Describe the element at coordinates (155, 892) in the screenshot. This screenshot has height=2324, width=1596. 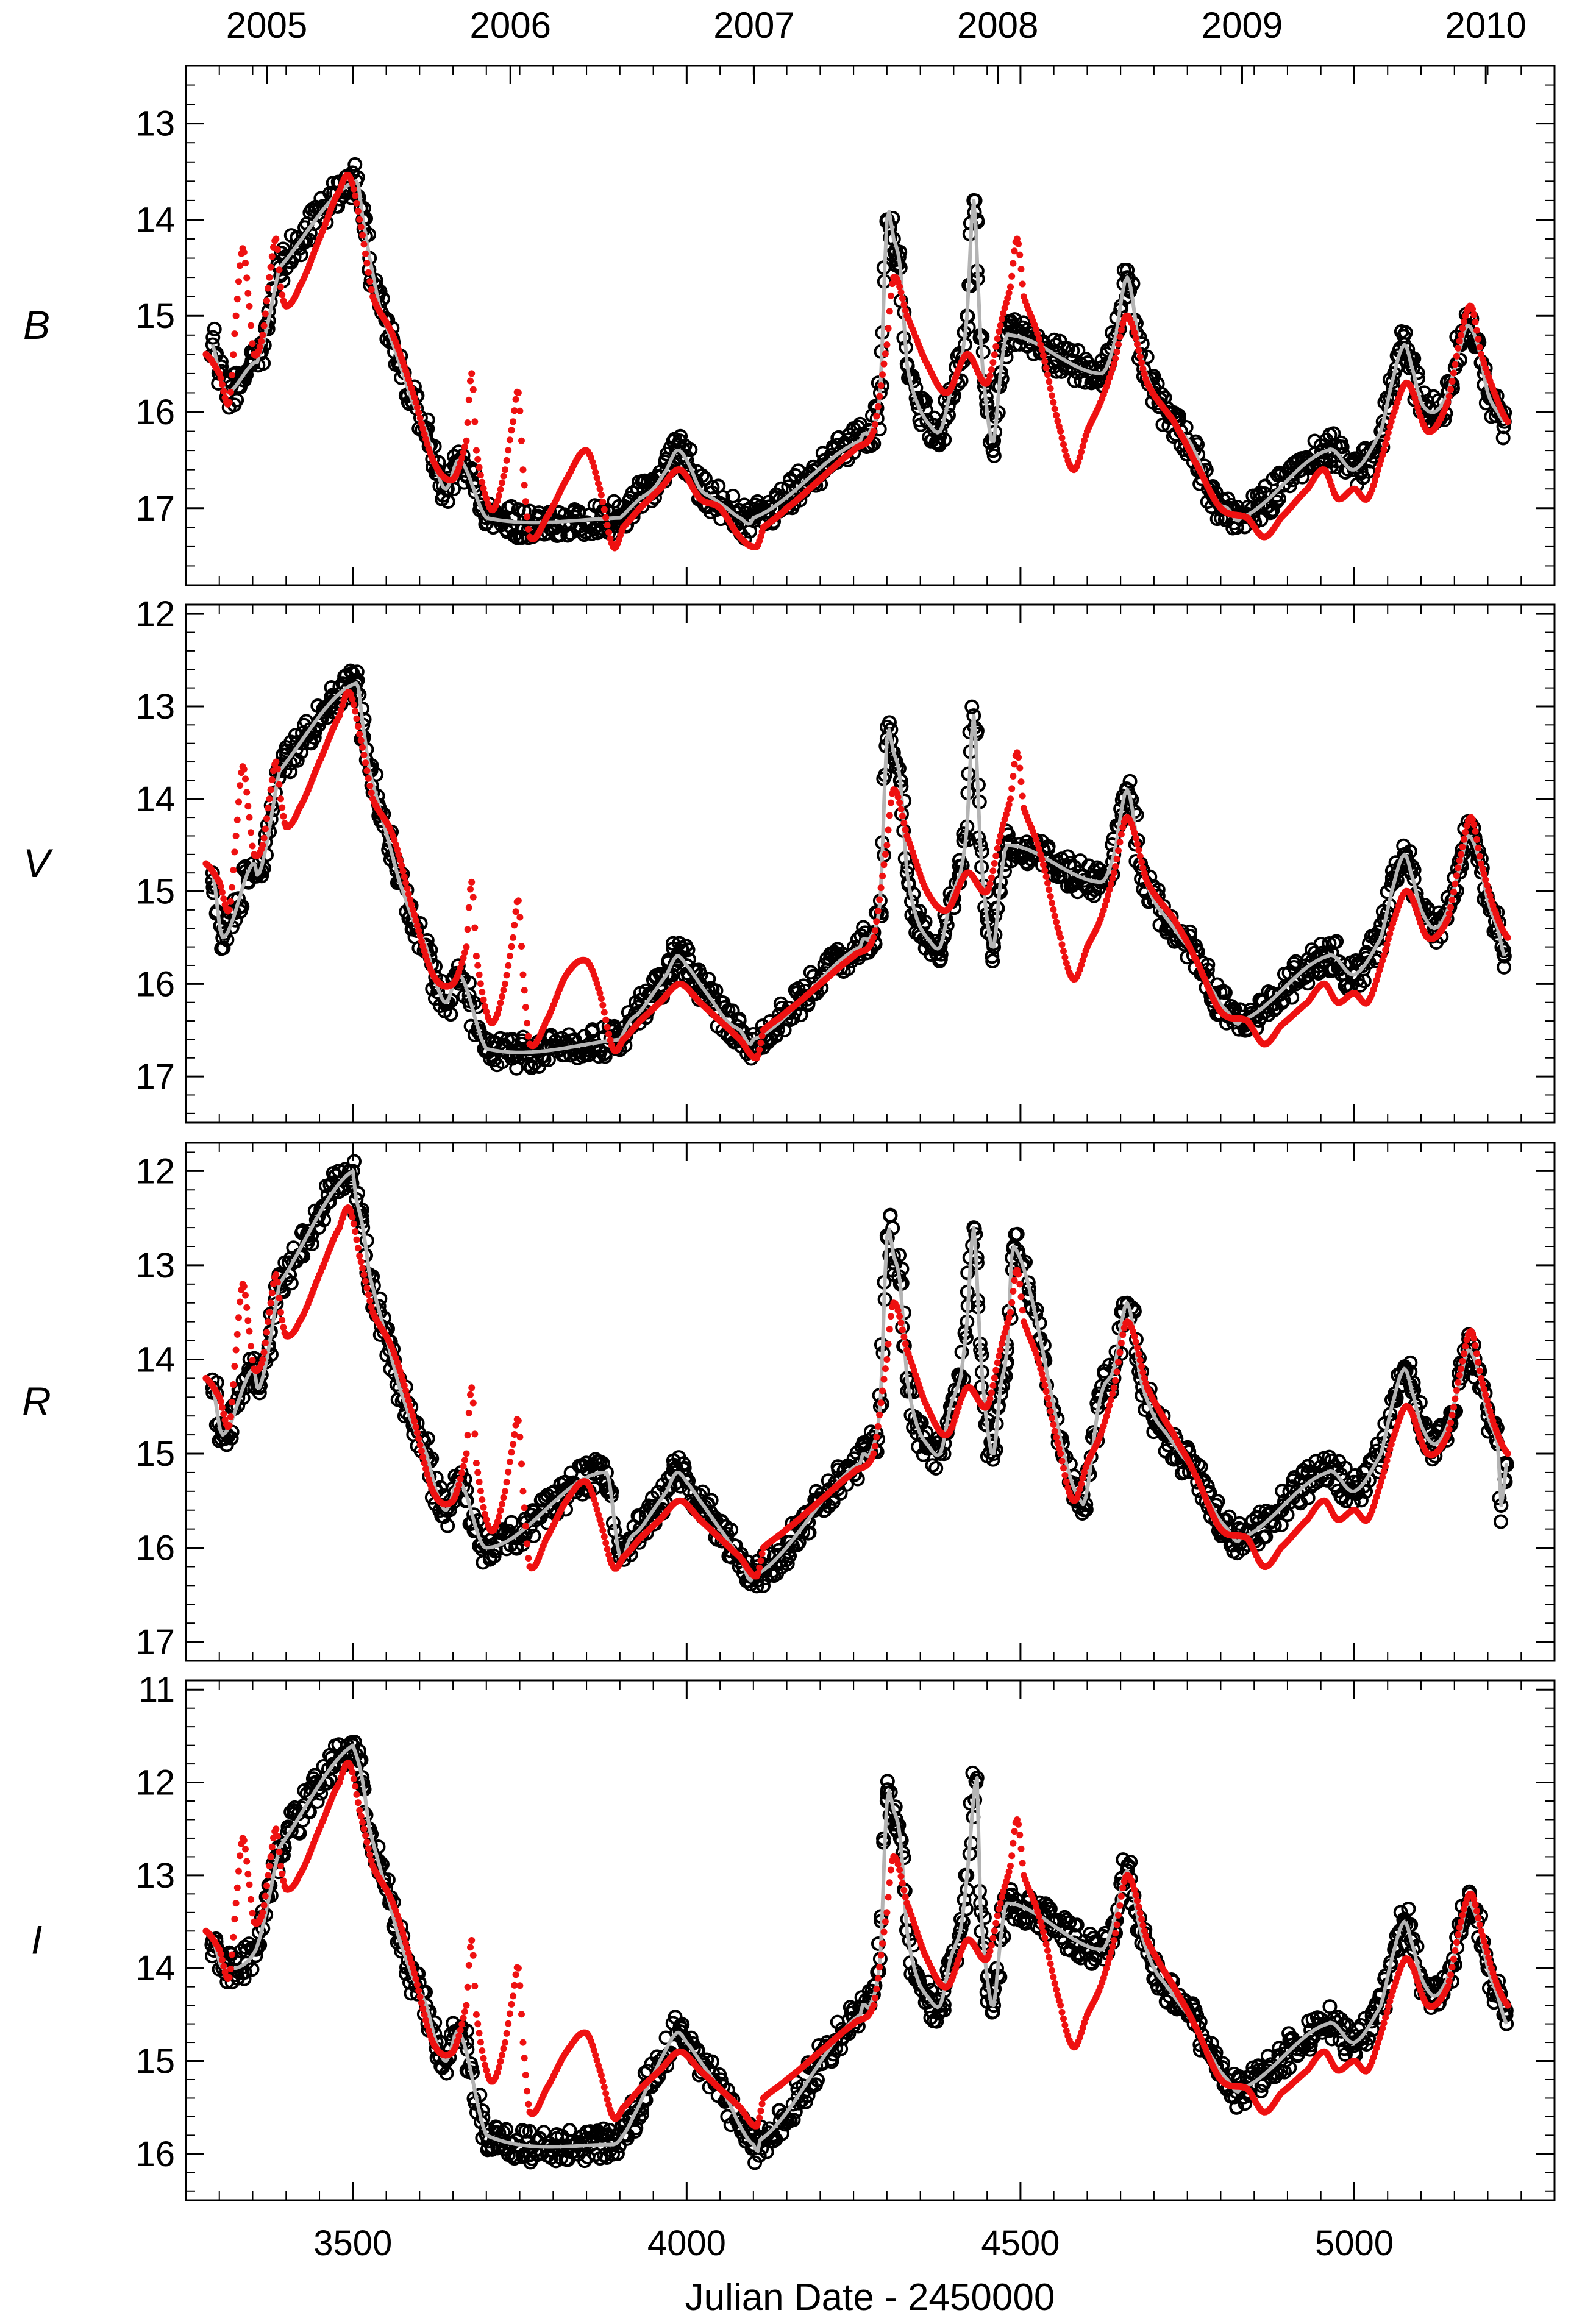
I see `y-tick-label-v: 15` at that location.